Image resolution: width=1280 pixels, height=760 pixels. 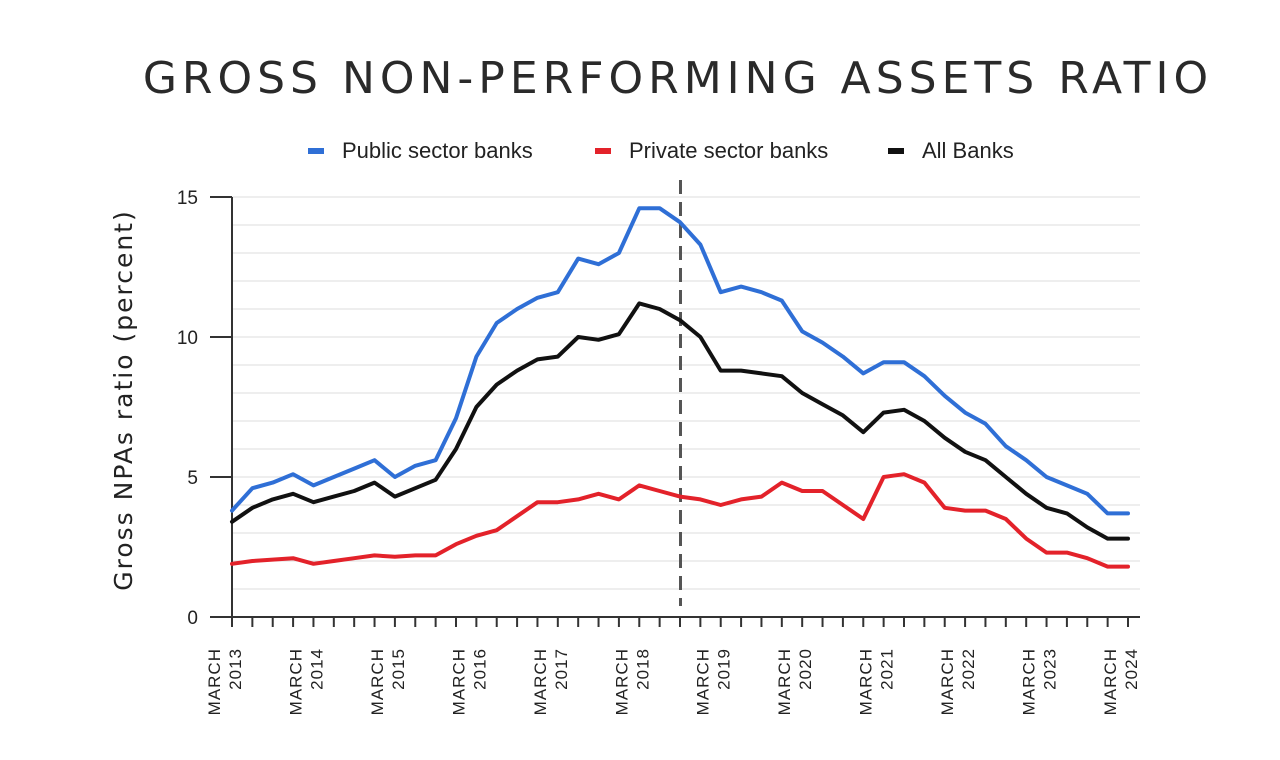 What do you see at coordinates (235, 669) in the screenshot?
I see `x-tick-year: 2013` at bounding box center [235, 669].